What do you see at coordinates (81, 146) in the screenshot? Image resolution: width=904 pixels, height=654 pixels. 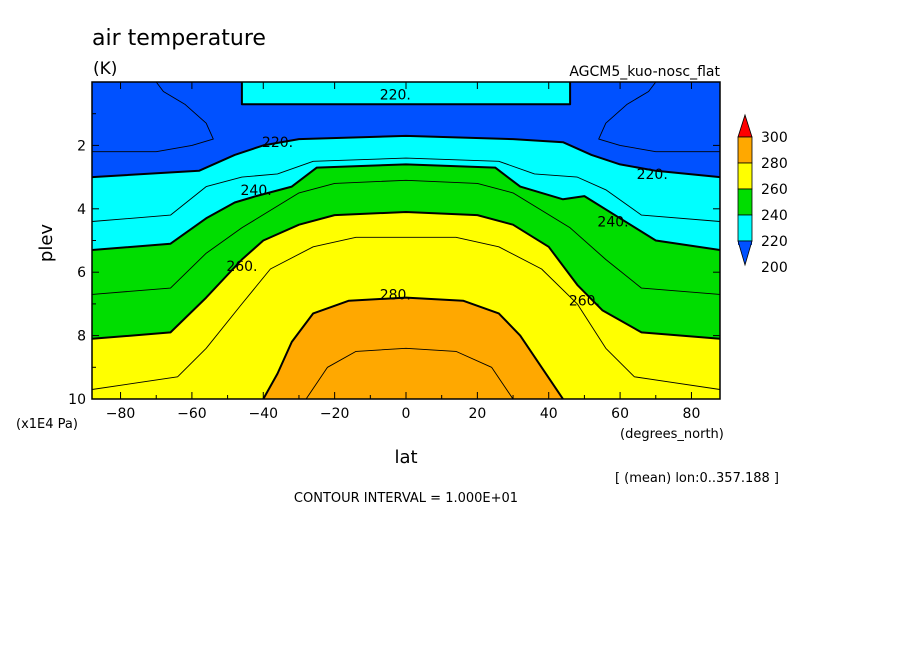 I see `y-tick-label: 2` at bounding box center [81, 146].